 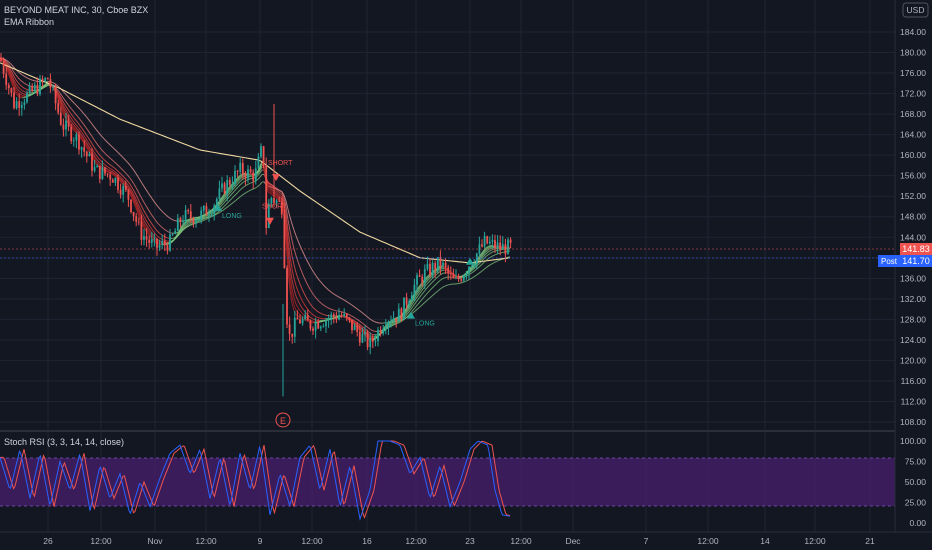 I want to click on symbol-title: BEYOND MEAT INC, 30, Cboe BZX, so click(x=76, y=10).